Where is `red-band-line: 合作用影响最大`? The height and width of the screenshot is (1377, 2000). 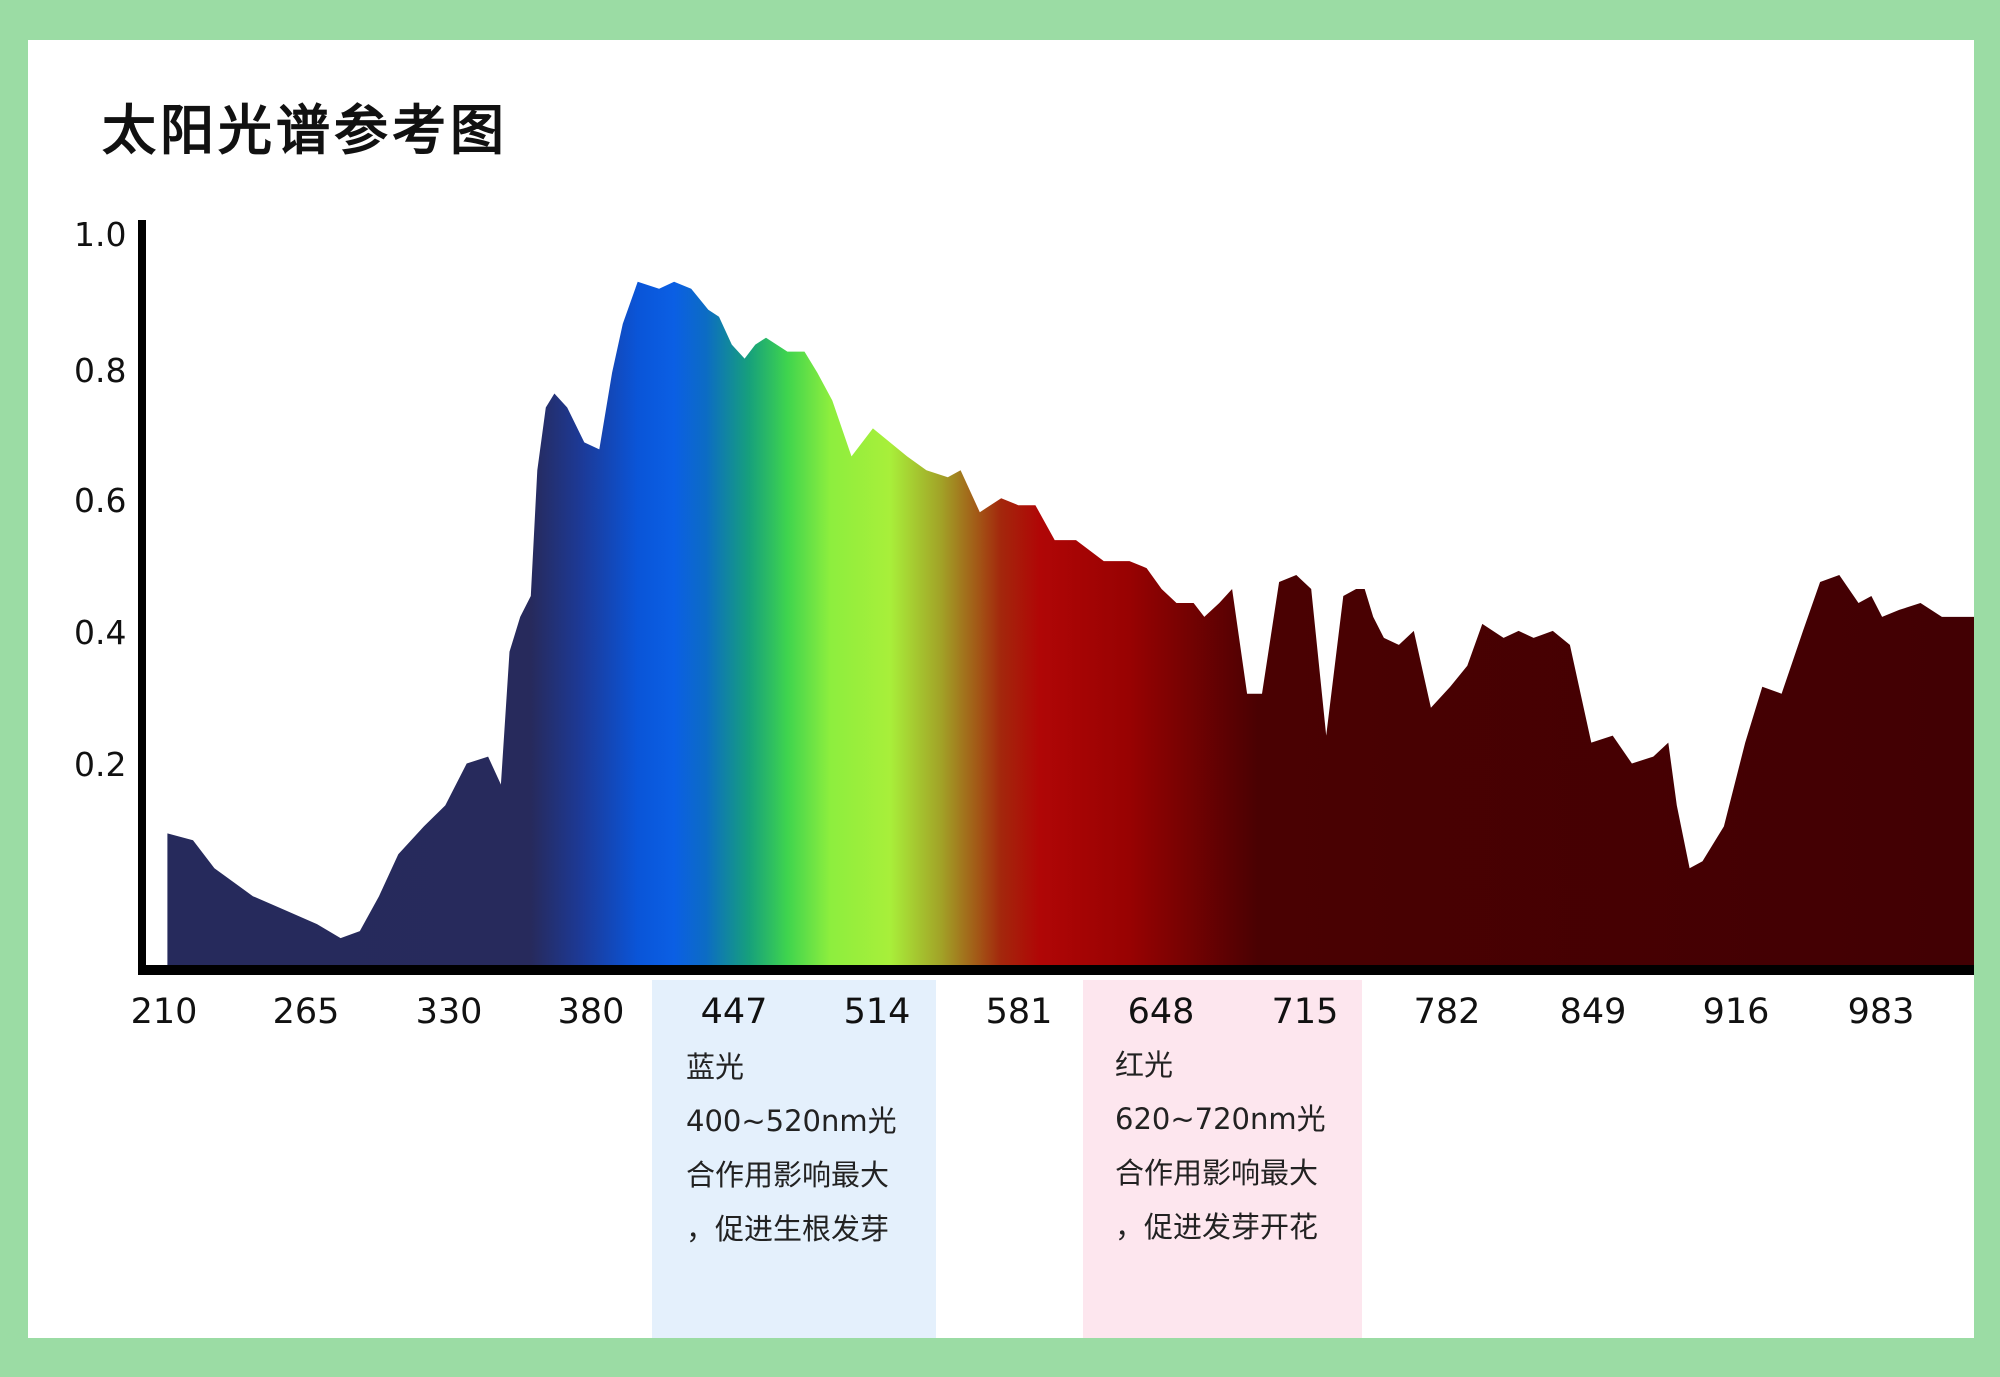
red-band-line: 合作用影响最大 is located at coordinates (1217, 1173).